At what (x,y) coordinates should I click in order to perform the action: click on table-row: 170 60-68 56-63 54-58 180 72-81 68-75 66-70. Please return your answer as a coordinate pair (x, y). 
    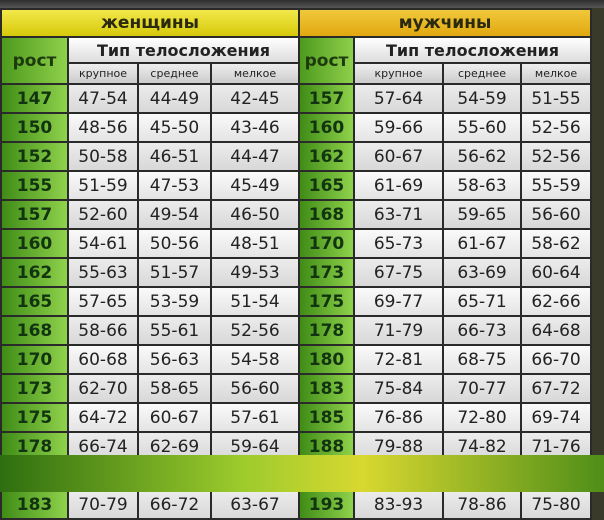
    Looking at the image, I should click on (296, 359).